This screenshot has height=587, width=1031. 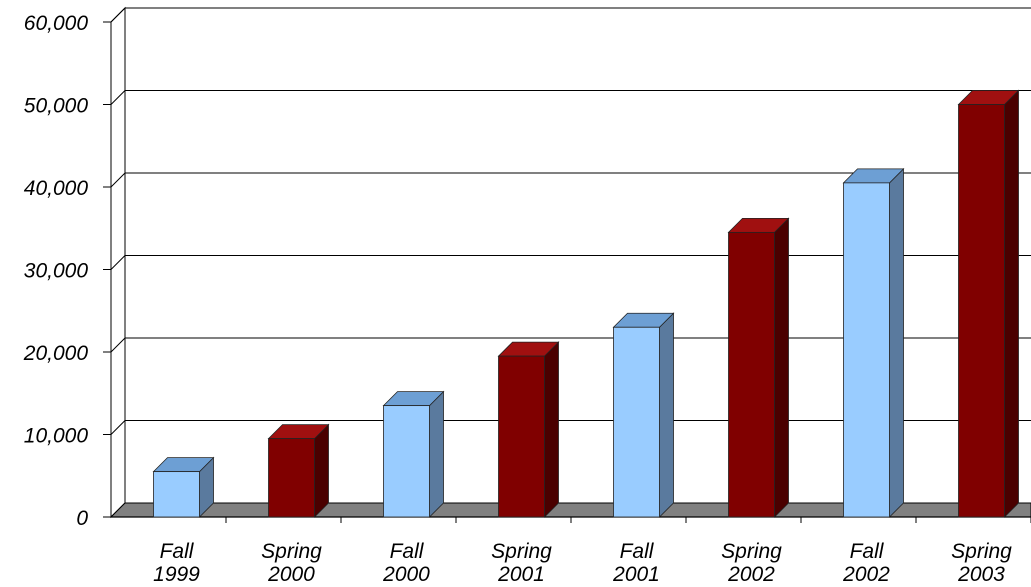 I want to click on x-tick-label: Fall 1999, so click(x=176, y=563).